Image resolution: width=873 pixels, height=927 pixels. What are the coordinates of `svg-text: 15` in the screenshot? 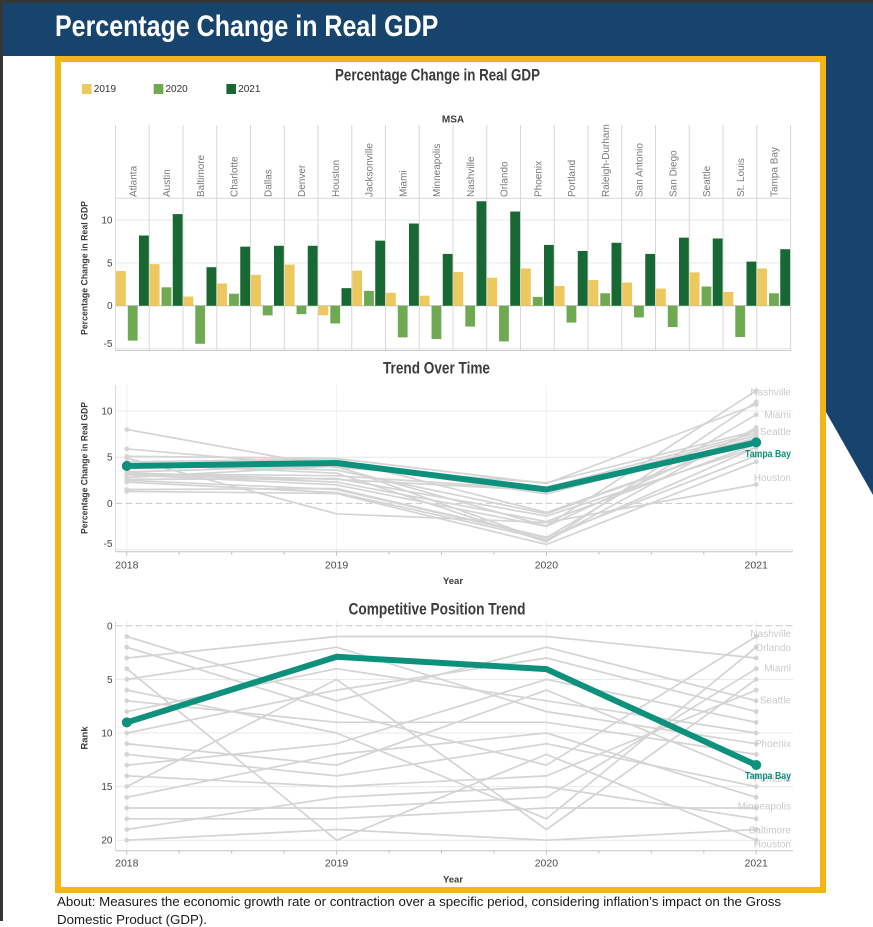 It's located at (107, 787).